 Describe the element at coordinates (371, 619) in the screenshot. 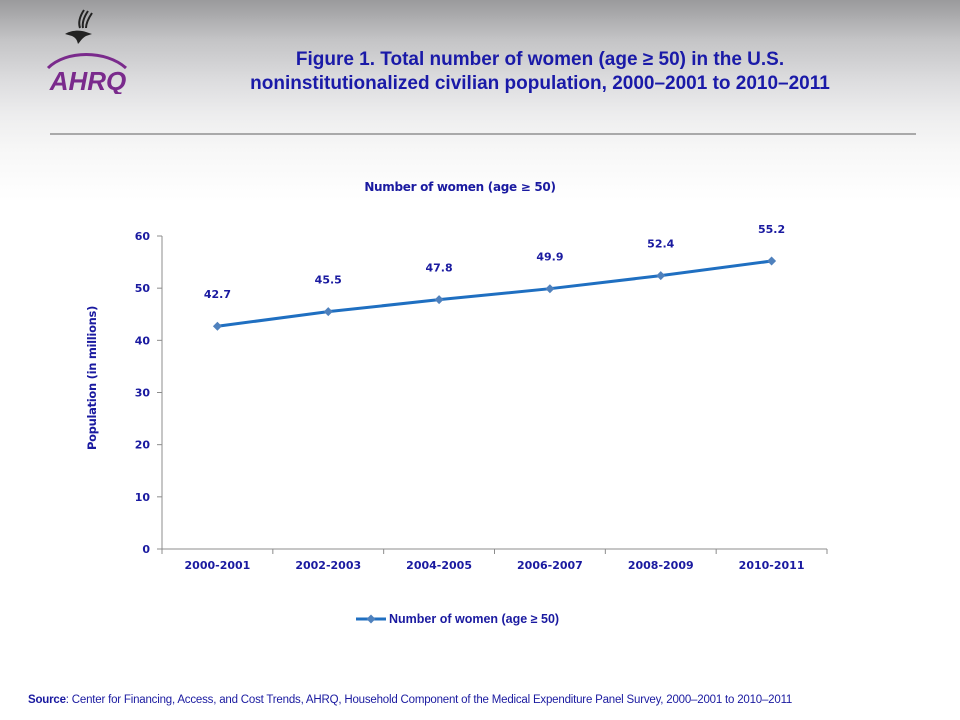

I see `legend-series-swatch` at that location.